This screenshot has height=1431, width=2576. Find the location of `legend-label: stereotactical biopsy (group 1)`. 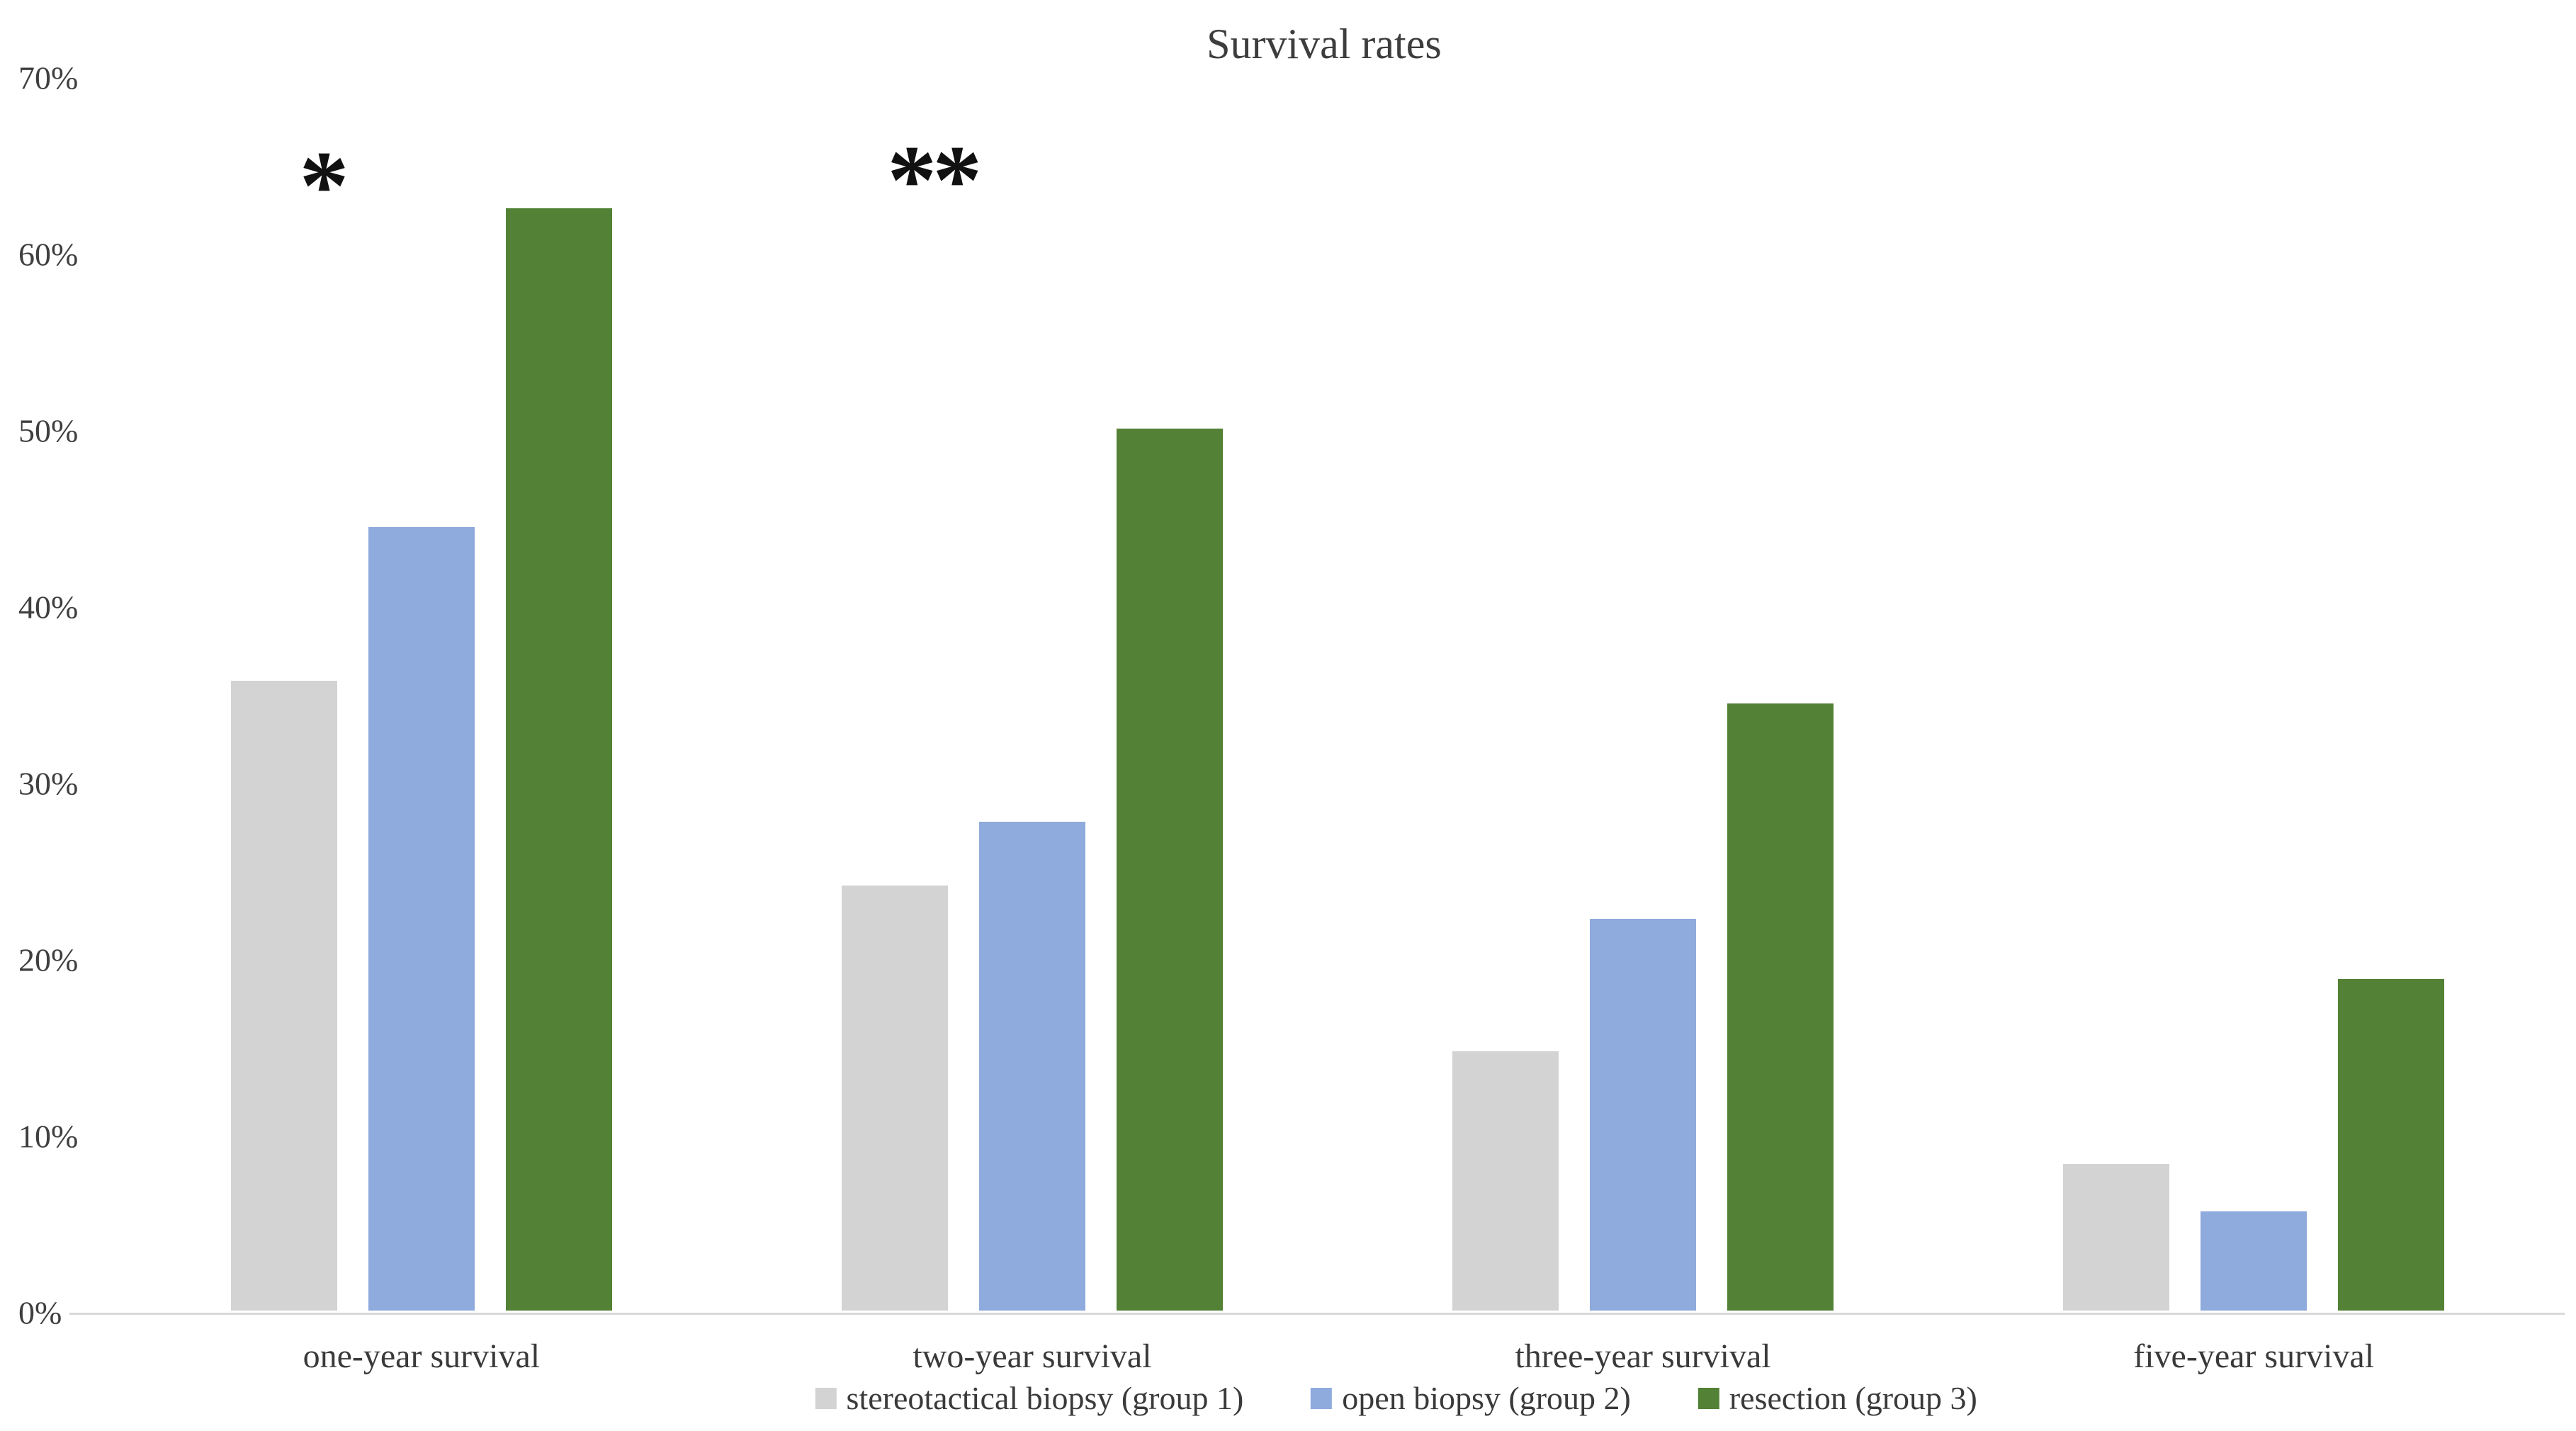

legend-label: stereotactical biopsy (group 1) is located at coordinates (1045, 1398).